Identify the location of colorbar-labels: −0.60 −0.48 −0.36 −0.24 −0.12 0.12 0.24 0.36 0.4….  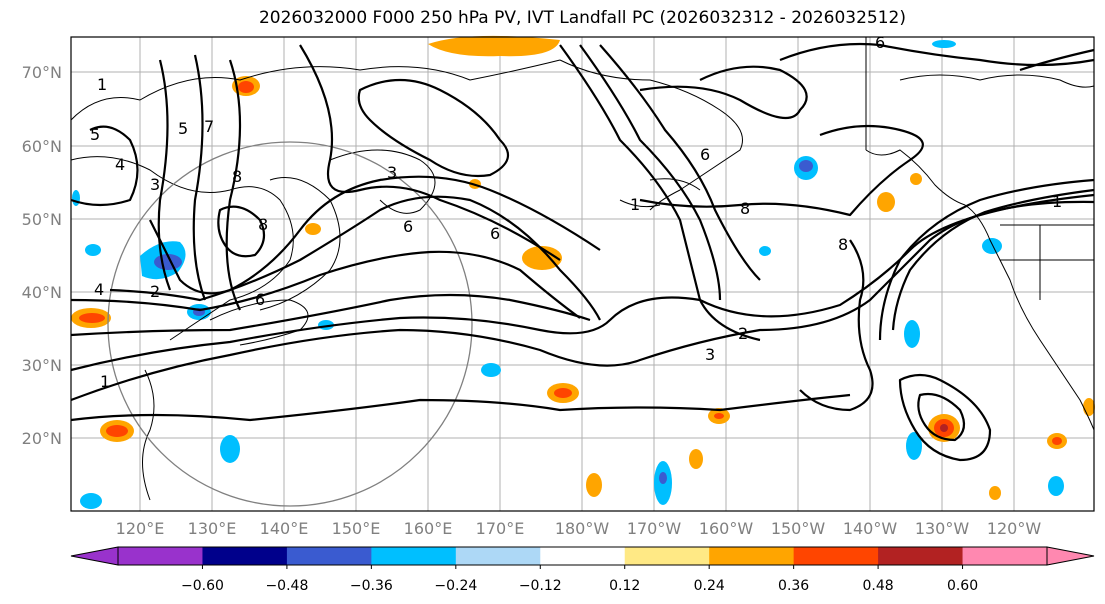
(579, 586).